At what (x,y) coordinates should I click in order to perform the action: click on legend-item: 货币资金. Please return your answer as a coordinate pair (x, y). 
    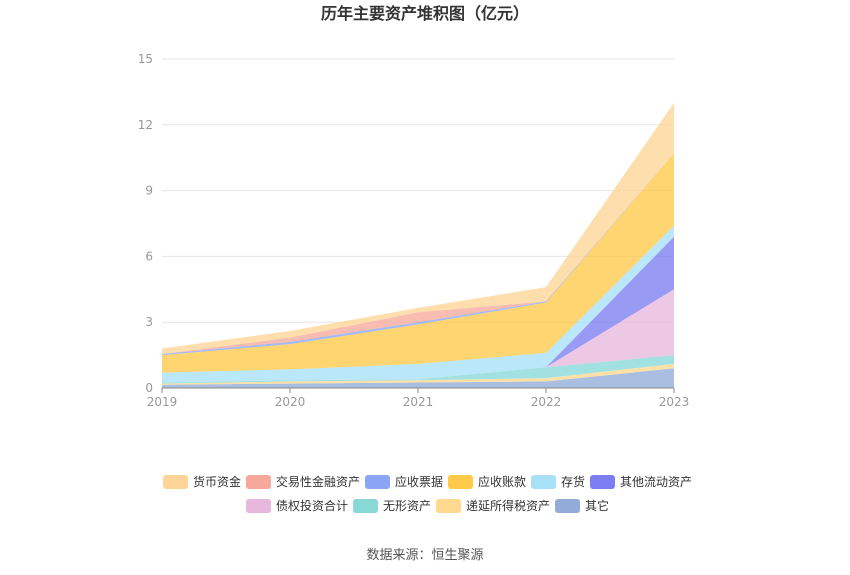
    Looking at the image, I should click on (202, 481).